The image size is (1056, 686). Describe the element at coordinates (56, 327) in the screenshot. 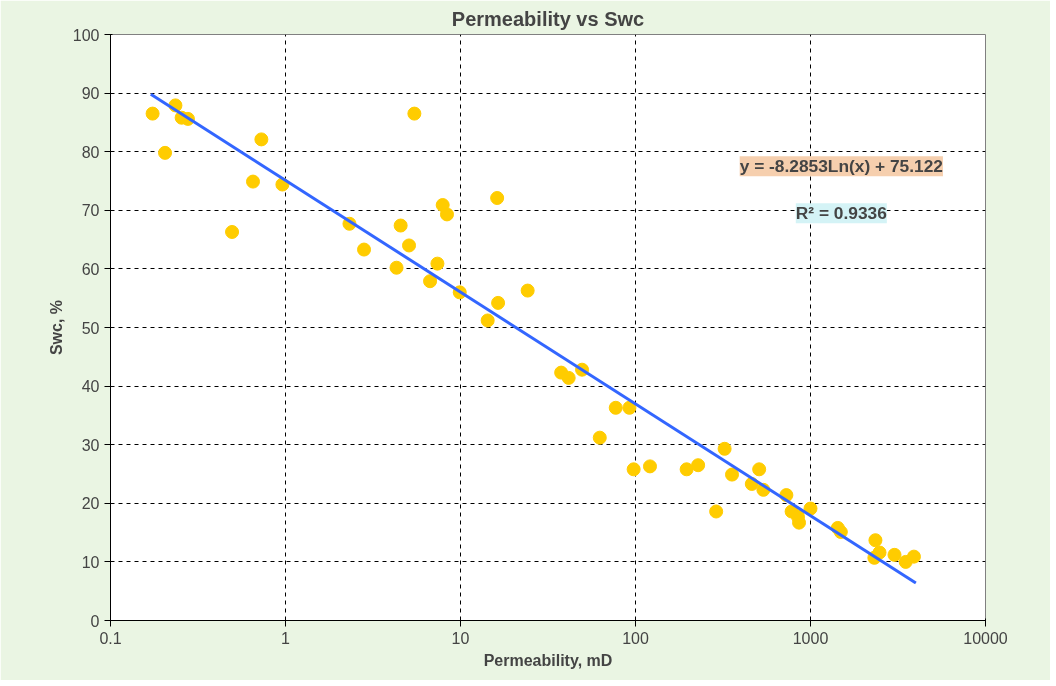

I see `y-axis-title: Swc, %` at that location.